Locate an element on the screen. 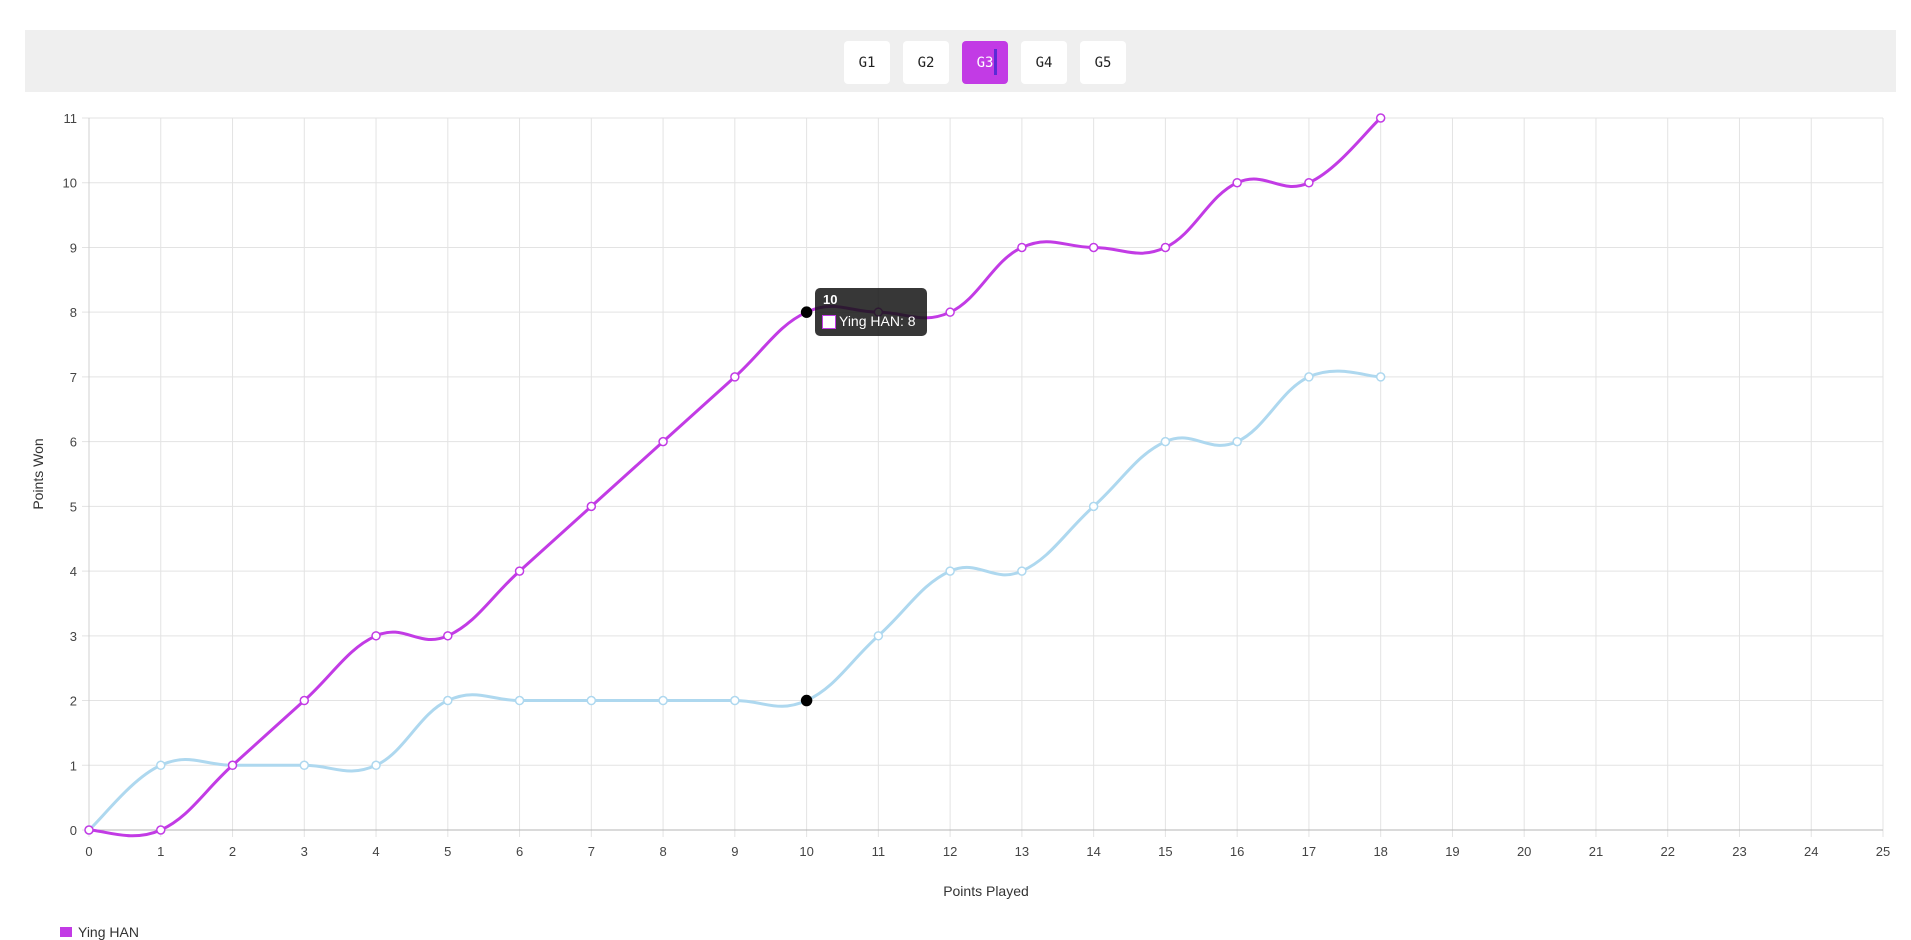  x-tick-label: 7 is located at coordinates (591, 851).